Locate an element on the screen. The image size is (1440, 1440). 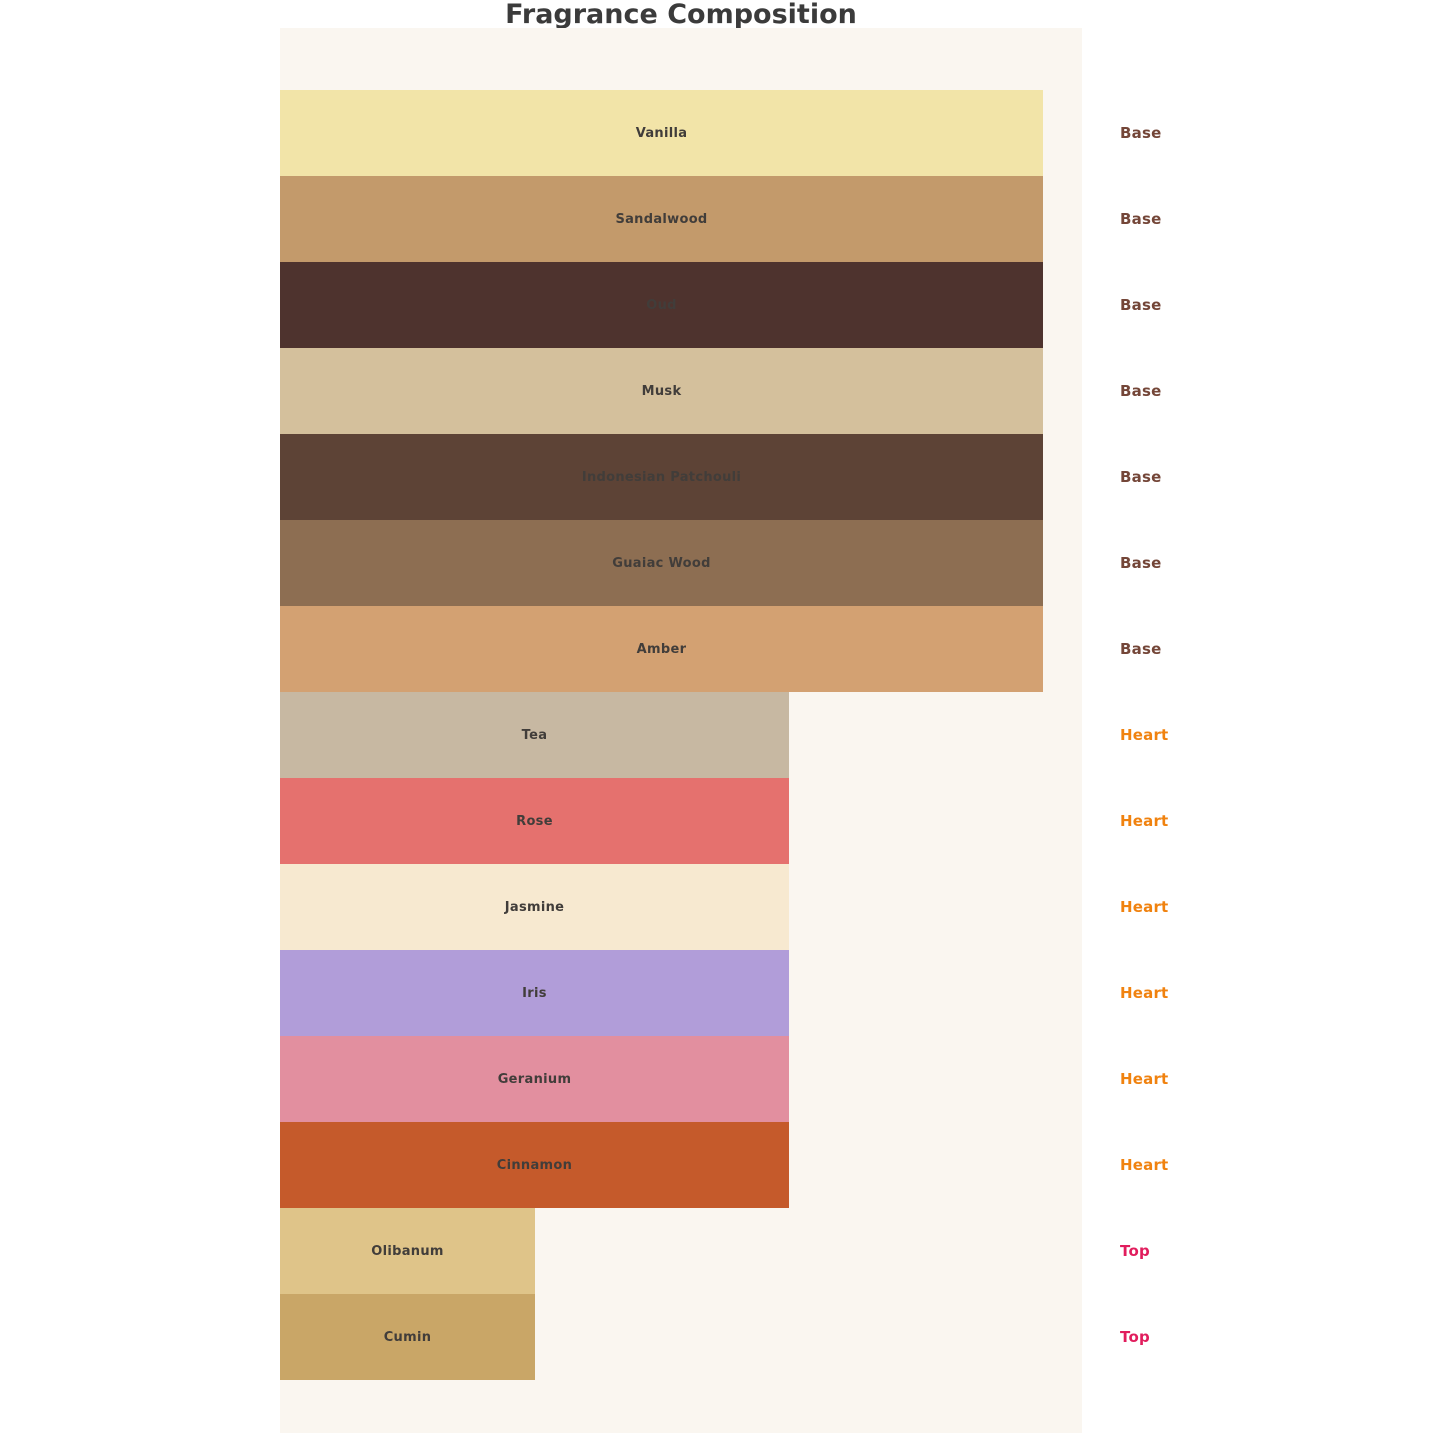
note-bar-label: Indonesian Patchouli is located at coordinates (661, 477).